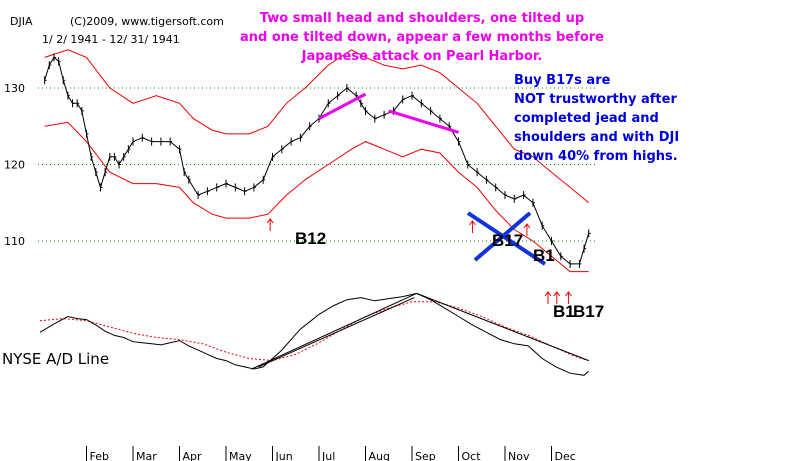 The width and height of the screenshot is (800, 461). What do you see at coordinates (21, 21) in the screenshot?
I see `chart-title: DJIA` at bounding box center [21, 21].